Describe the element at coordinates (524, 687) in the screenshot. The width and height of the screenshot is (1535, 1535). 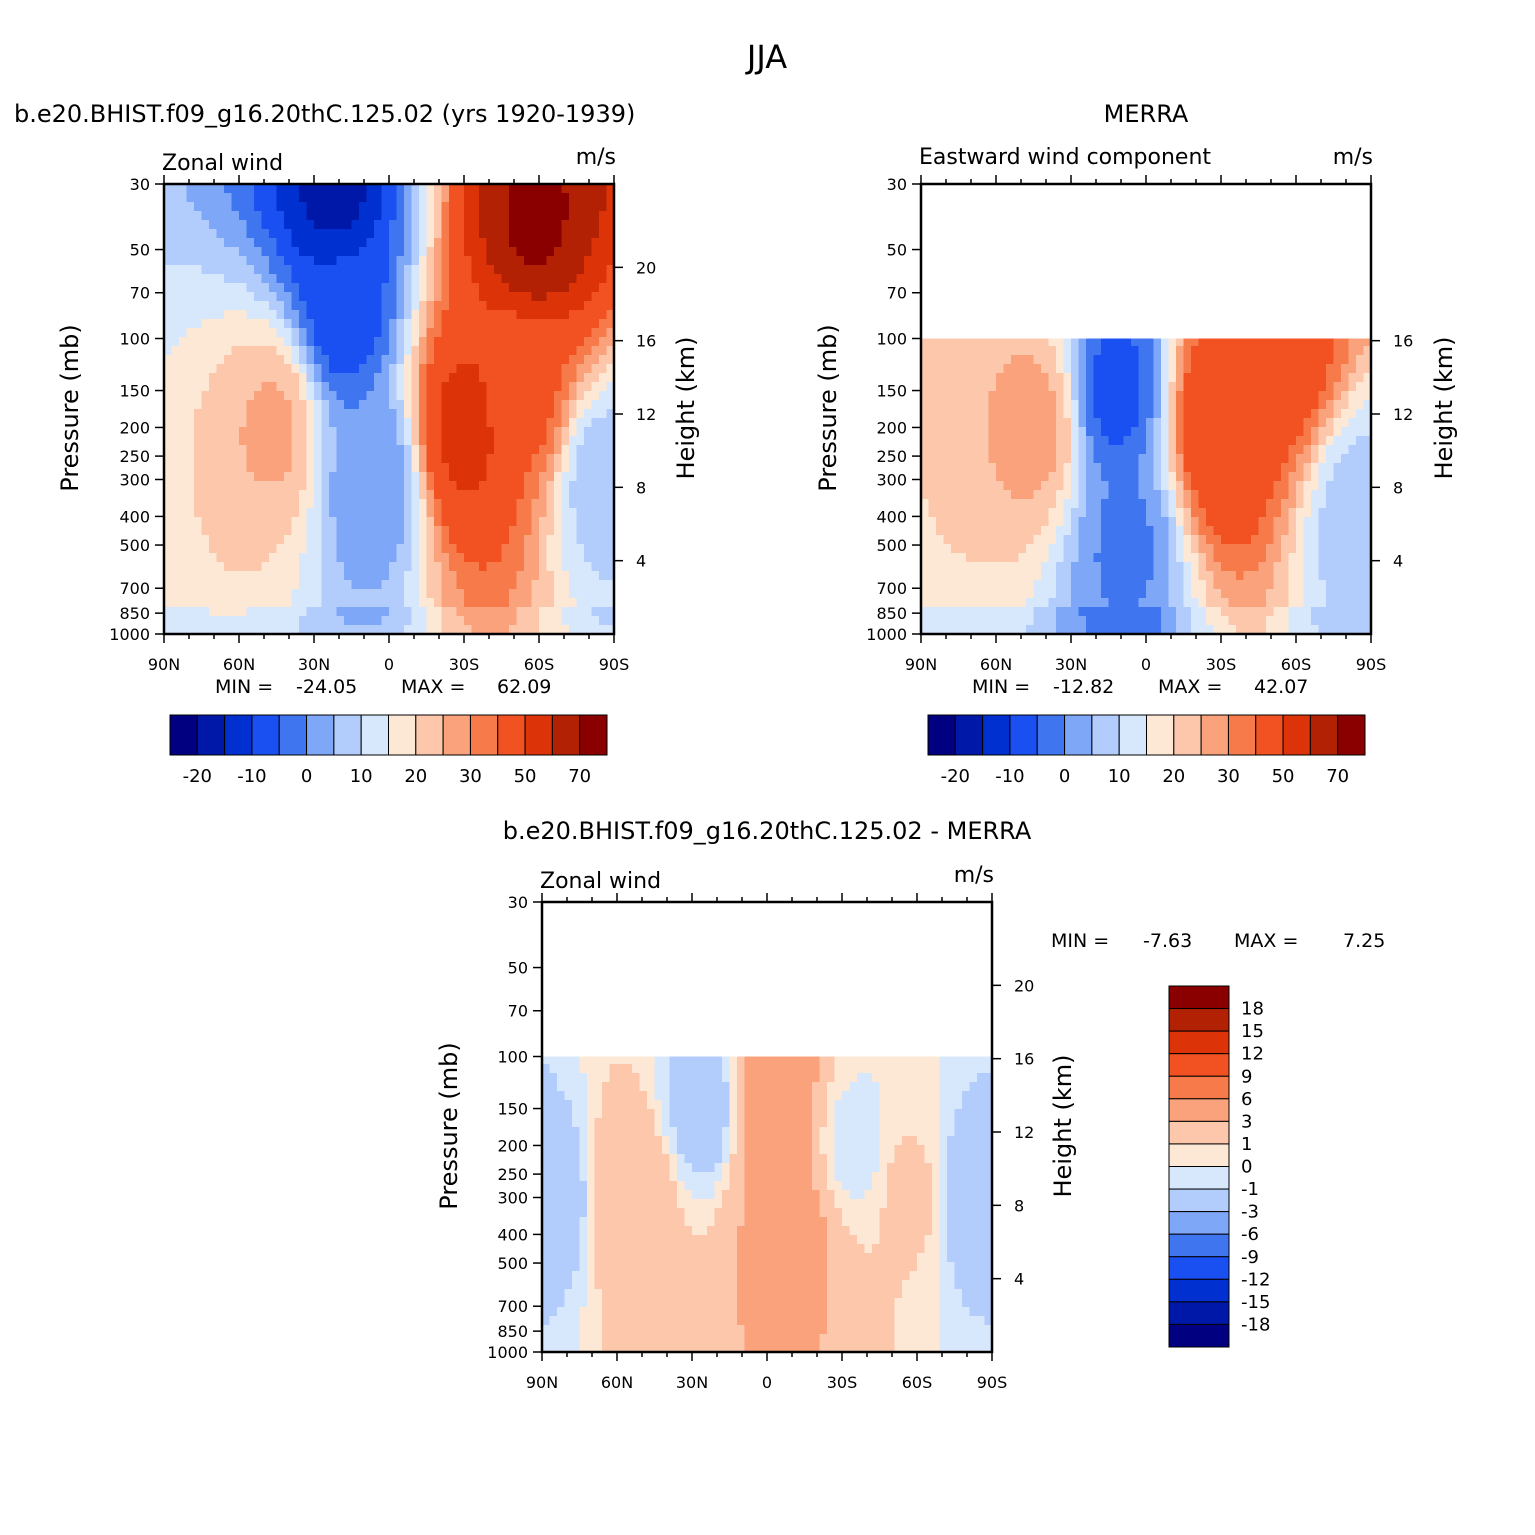
I see `panel-model-max-value: 62.09` at that location.